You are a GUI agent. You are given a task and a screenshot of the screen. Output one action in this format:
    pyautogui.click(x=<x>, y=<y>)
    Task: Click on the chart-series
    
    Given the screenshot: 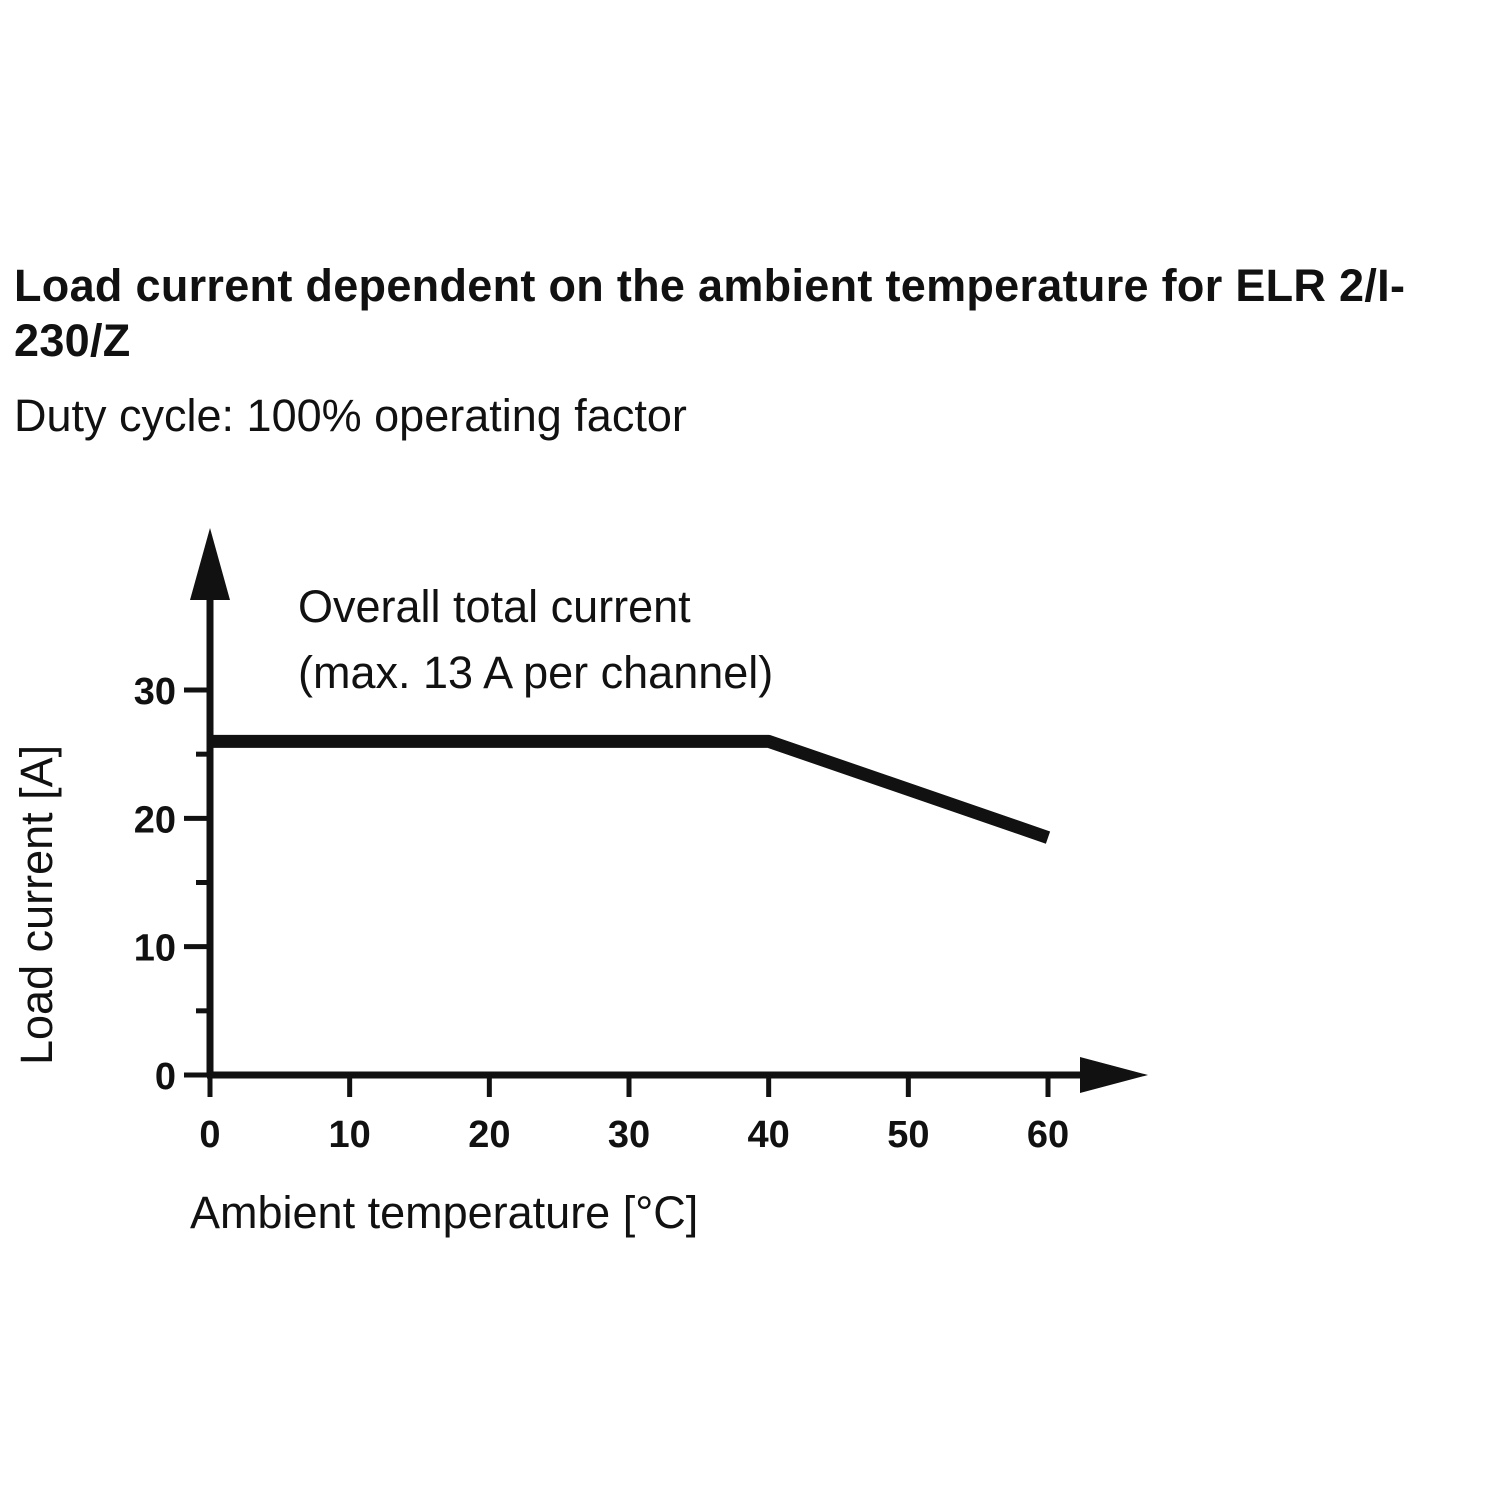 What is the action you would take?
    pyautogui.click(x=630, y=789)
    